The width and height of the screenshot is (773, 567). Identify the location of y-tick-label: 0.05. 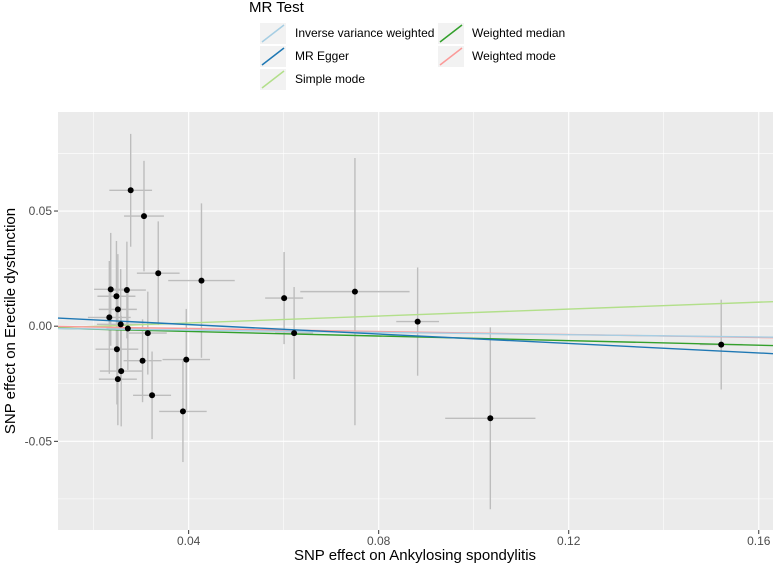
(41, 211).